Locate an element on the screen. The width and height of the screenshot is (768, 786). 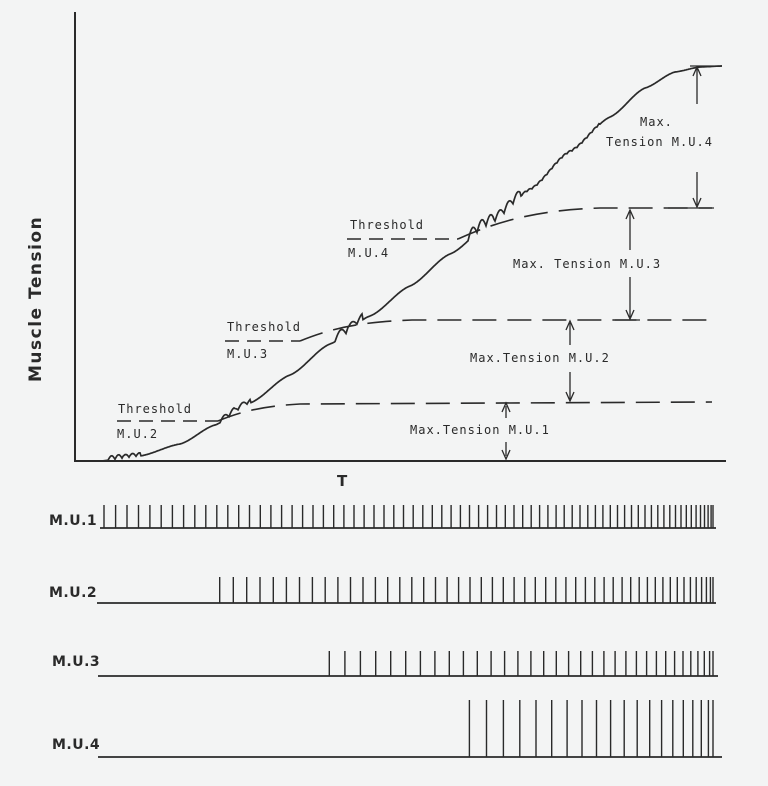
threshold-mu3: Threshold M.U.3 is located at coordinates (263, 340).